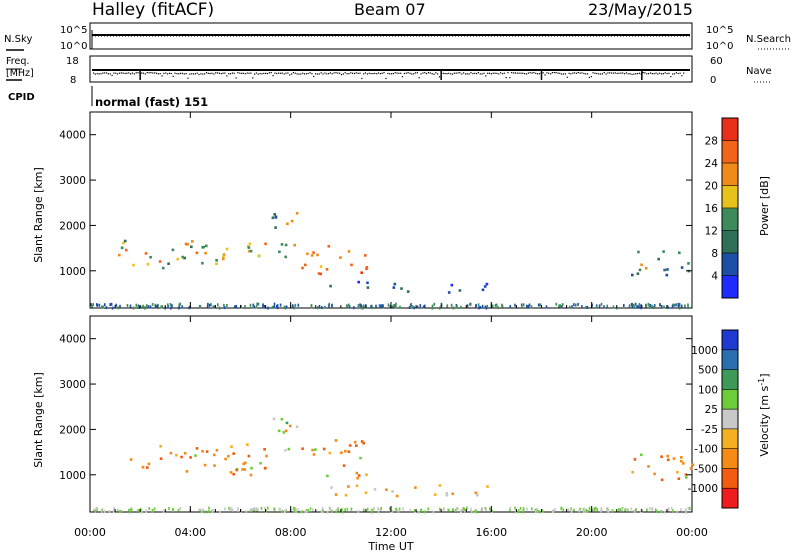  Describe the element at coordinates (722, 208) in the screenshot. I see `power-colorbar: 4 8 12 16 20 24 28` at that location.